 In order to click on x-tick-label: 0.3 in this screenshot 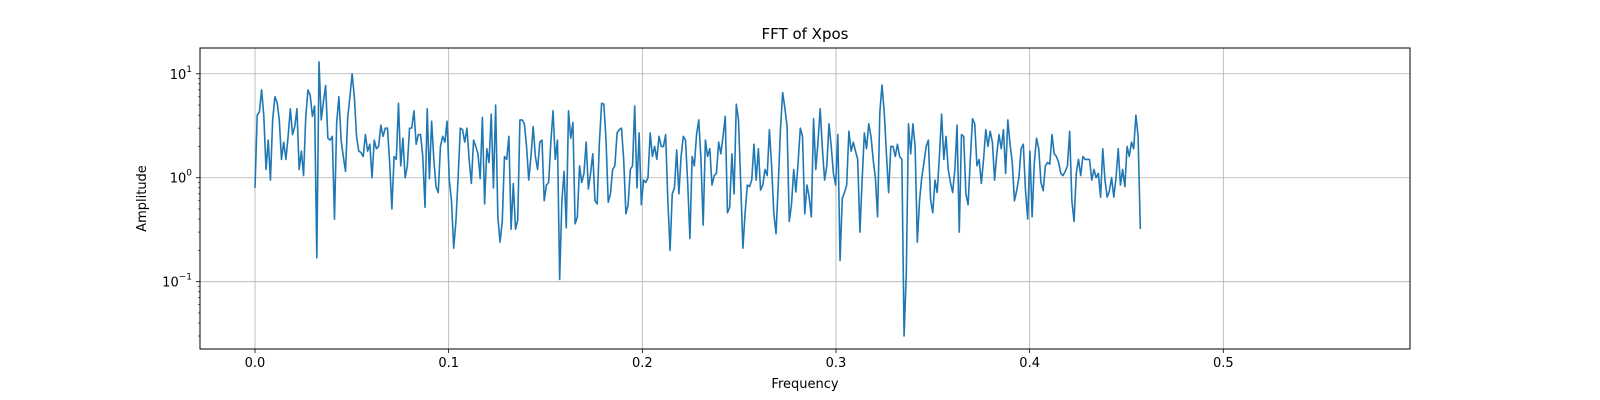, I will do `click(836, 363)`.